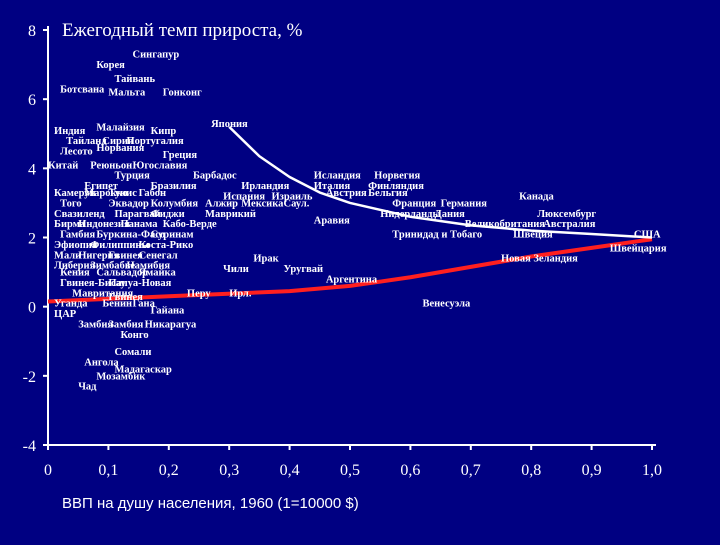  Describe the element at coordinates (137, 214) in the screenshot. I see `point-label: Парагвай` at that location.